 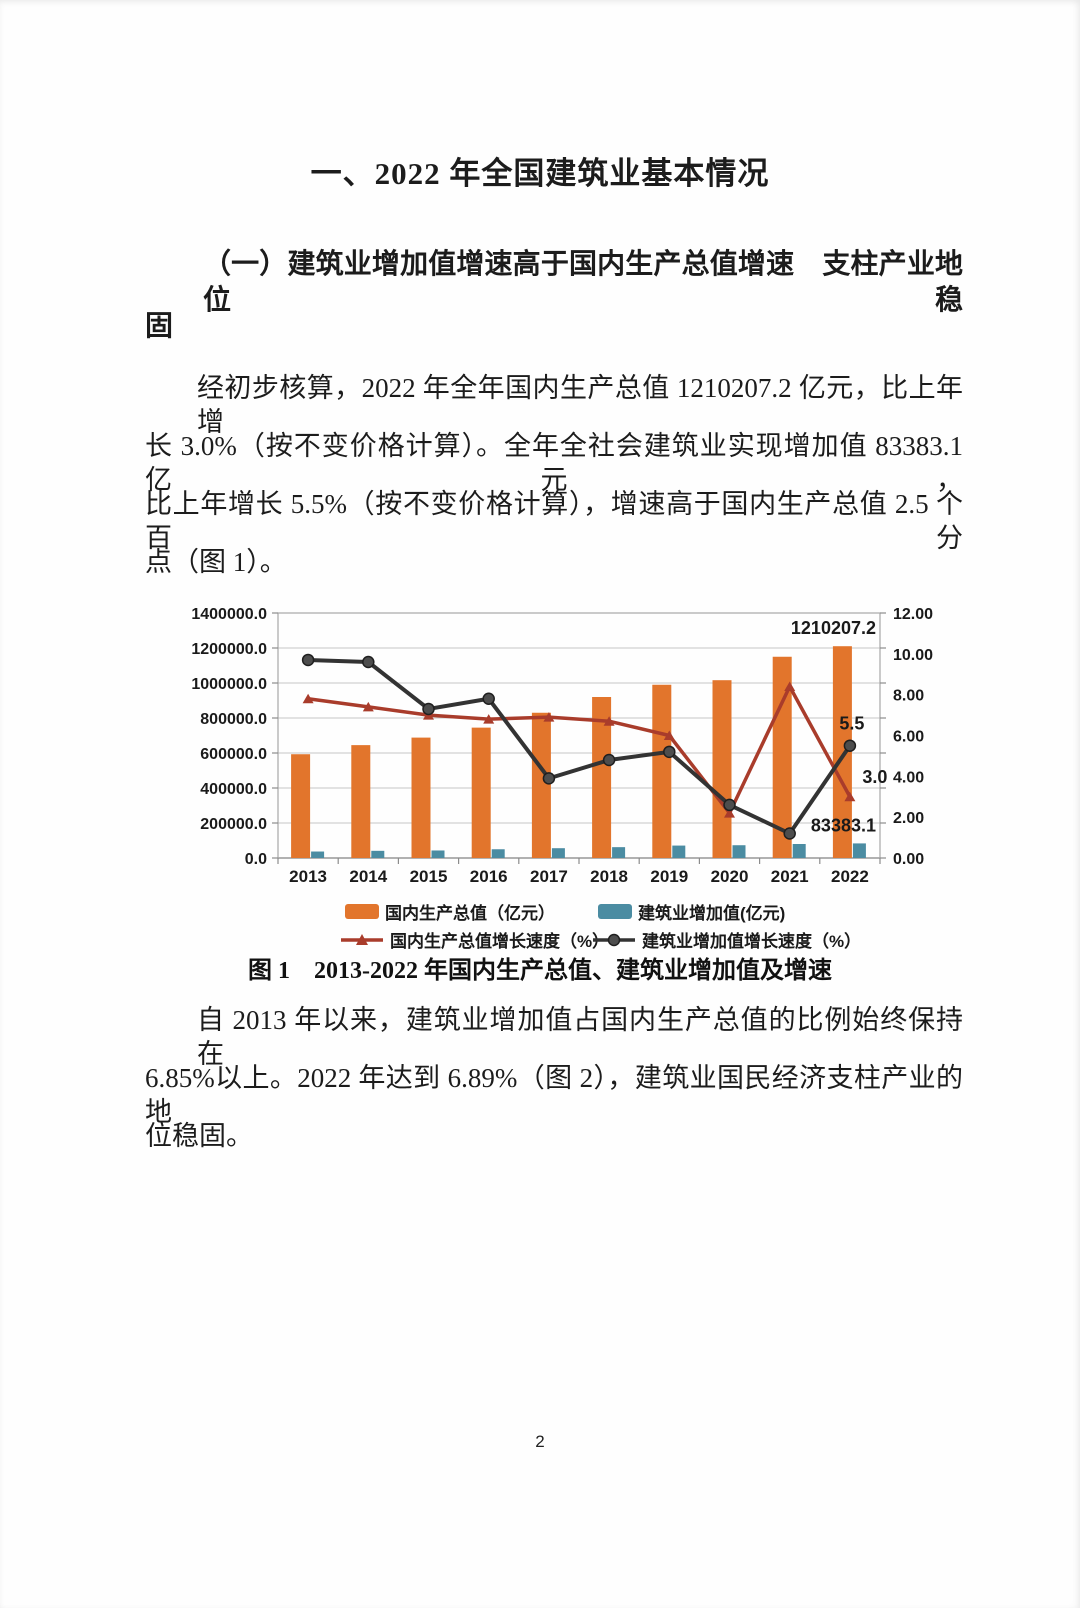 I want to click on legend-item-construction-va: 建筑业增加值(亿元), so click(x=691, y=911).